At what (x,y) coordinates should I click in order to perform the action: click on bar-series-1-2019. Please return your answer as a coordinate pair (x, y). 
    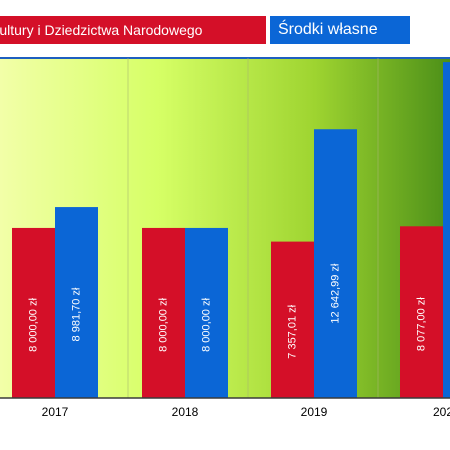
    Looking at the image, I should click on (292, 319).